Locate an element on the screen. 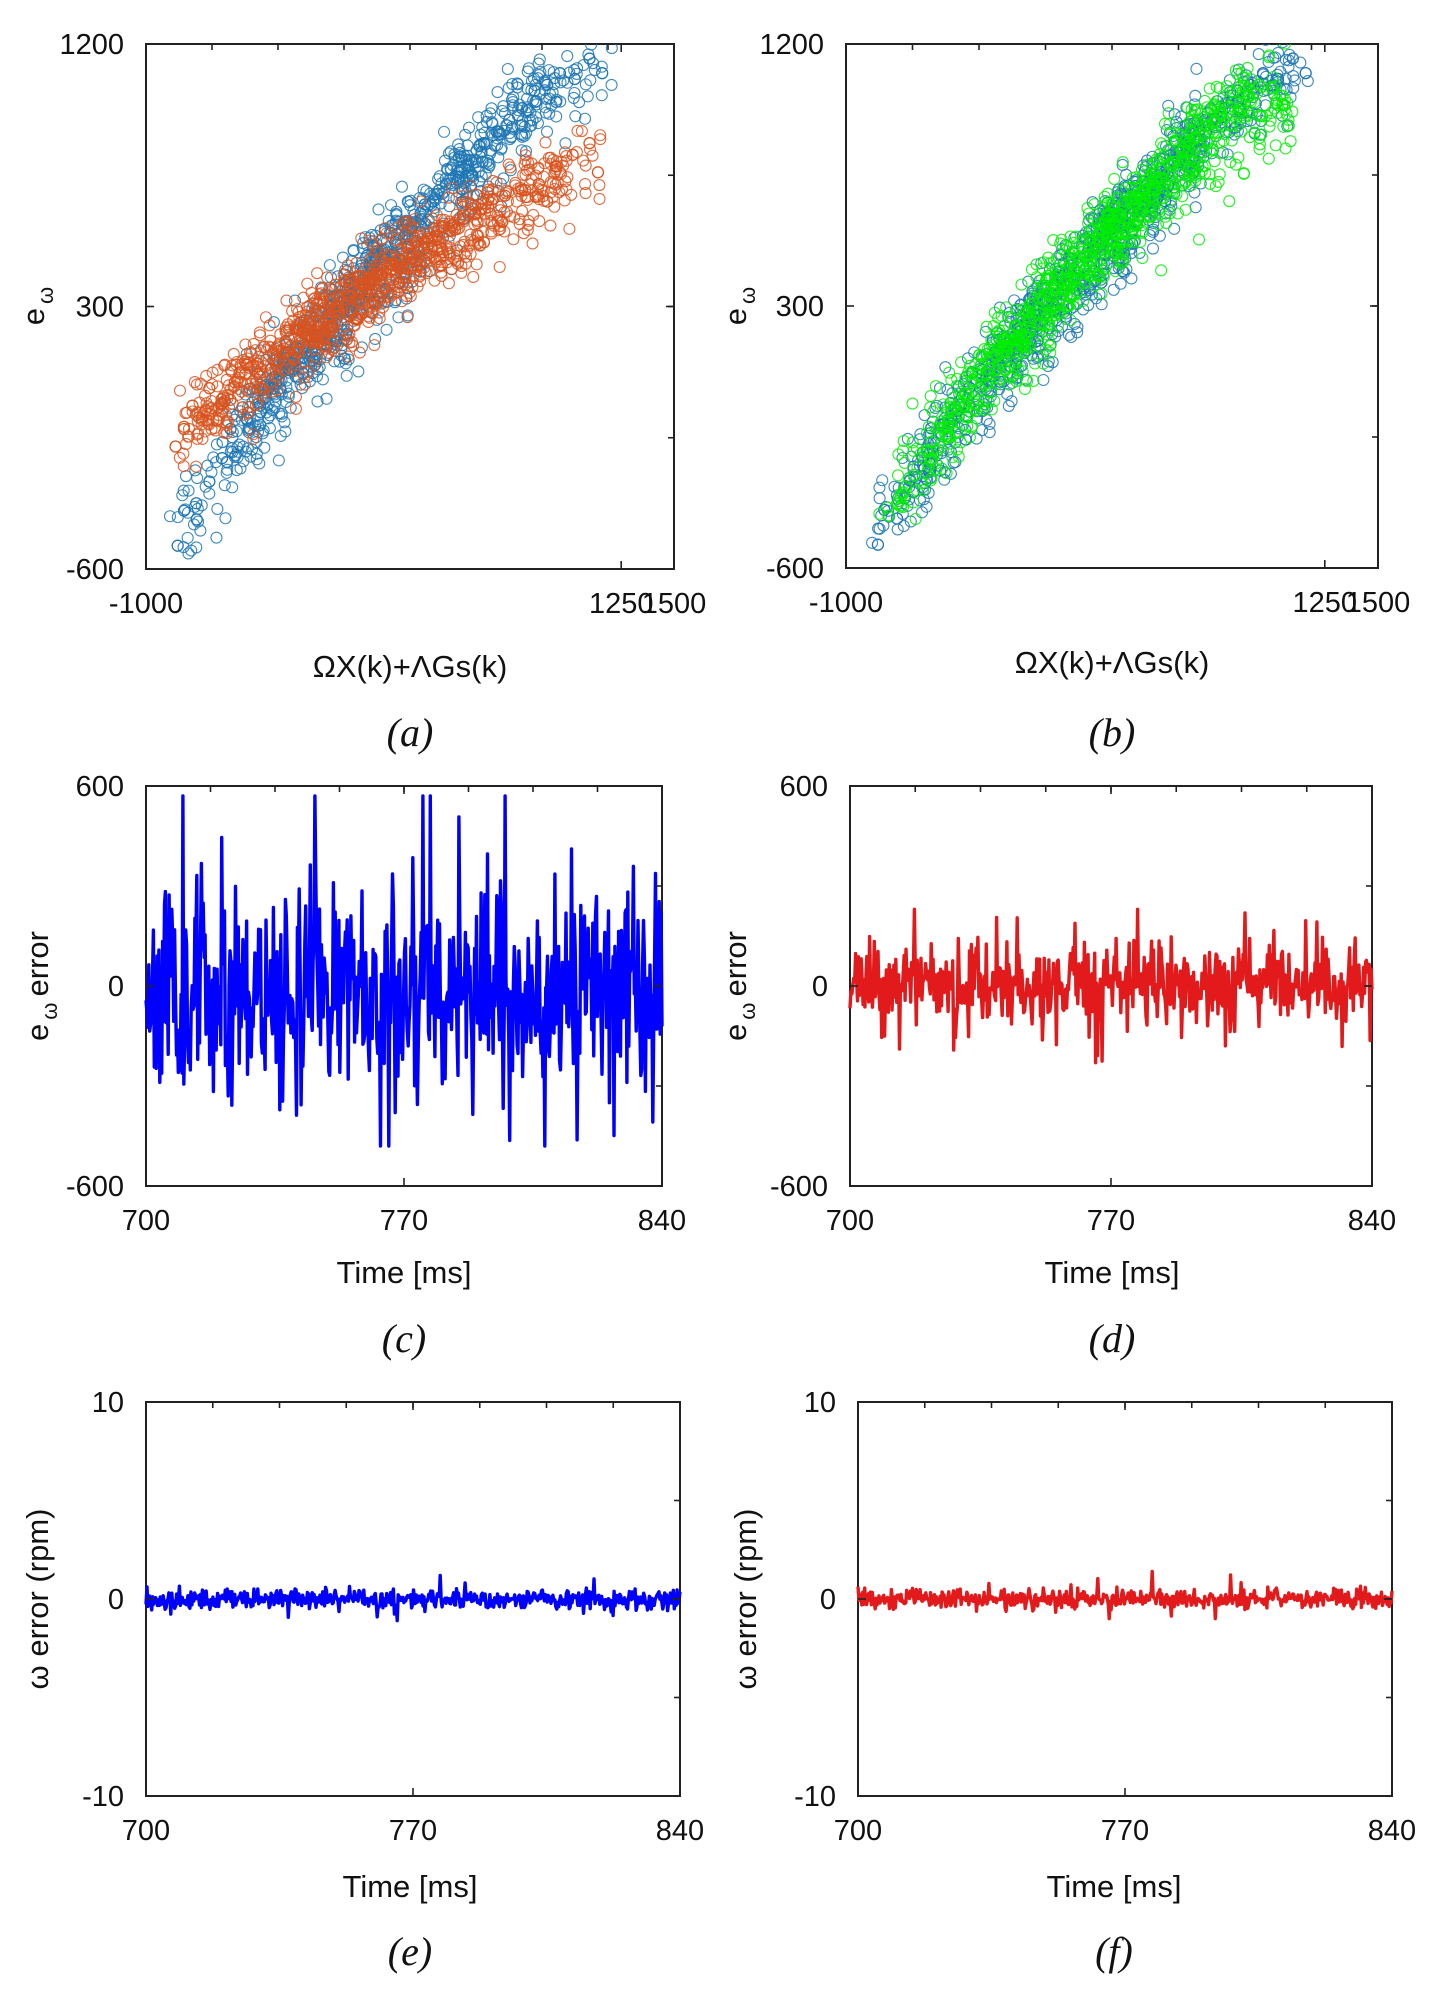 The image size is (1431, 2007). panel-c-line: 700 770 840 -600 0 600 Time [ms] eω error (c) is located at coordinates (353, 1066).